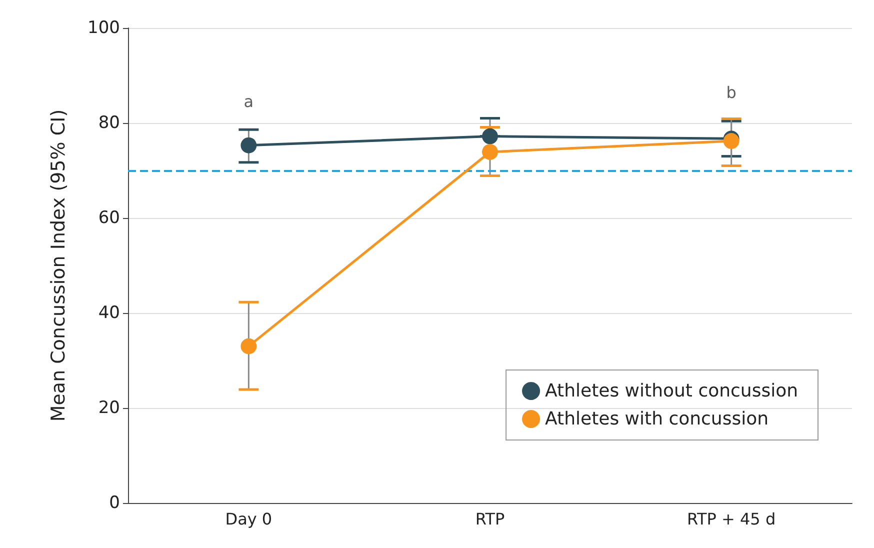 This screenshot has height=548, width=874. I want to click on y-tick-label: 80, so click(109, 123).